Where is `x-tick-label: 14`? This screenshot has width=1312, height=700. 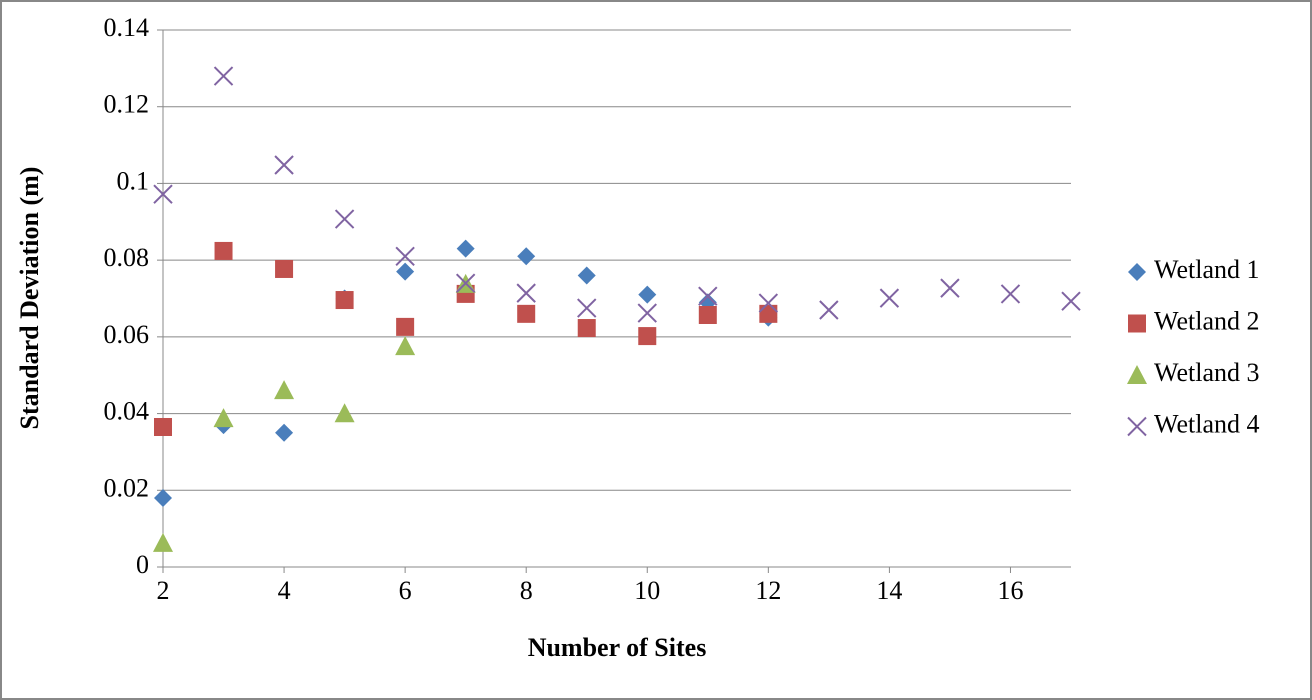 x-tick-label: 14 is located at coordinates (889, 590).